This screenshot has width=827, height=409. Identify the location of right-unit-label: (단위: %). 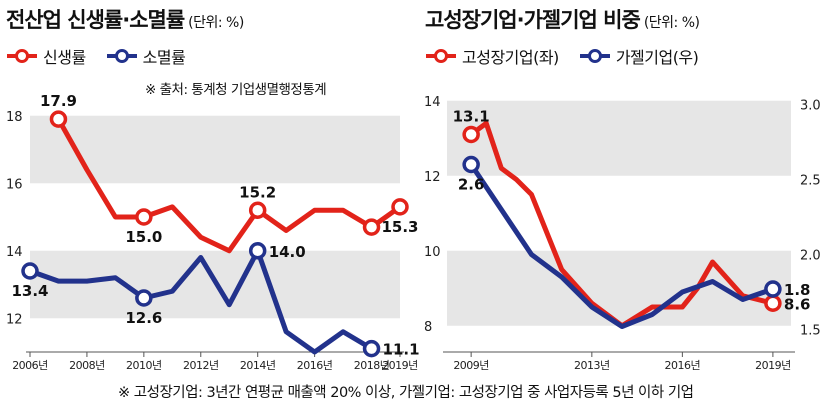
(671, 23).